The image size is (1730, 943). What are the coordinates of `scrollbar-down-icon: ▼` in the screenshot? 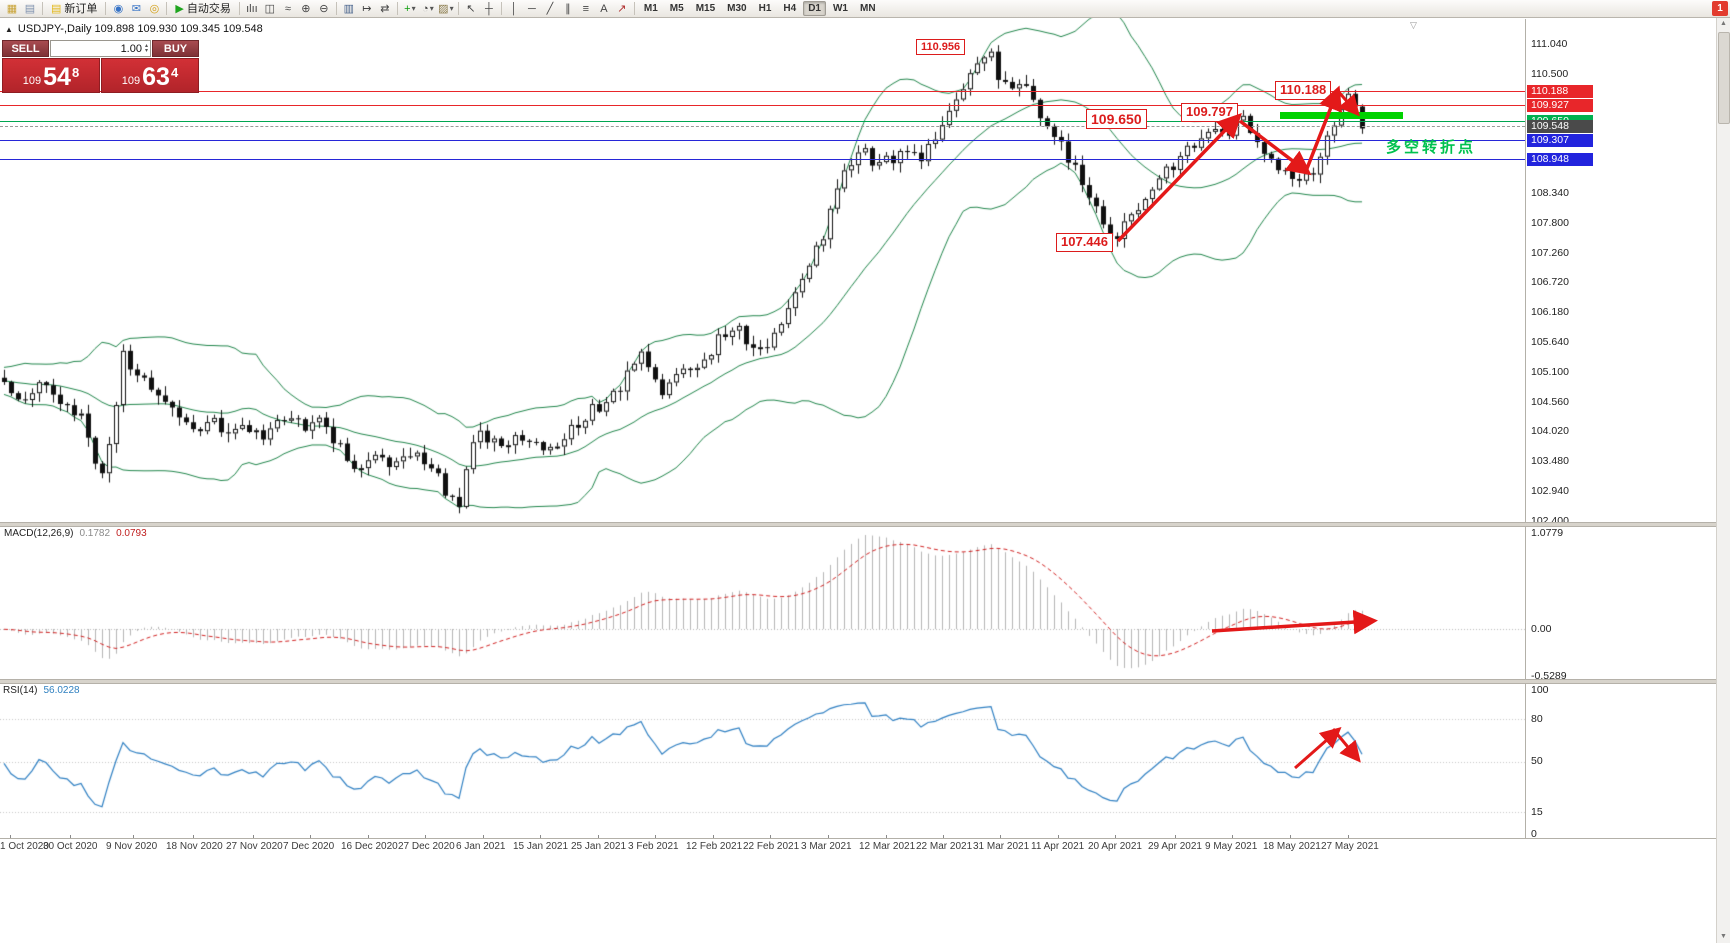 It's located at (1723, 936).